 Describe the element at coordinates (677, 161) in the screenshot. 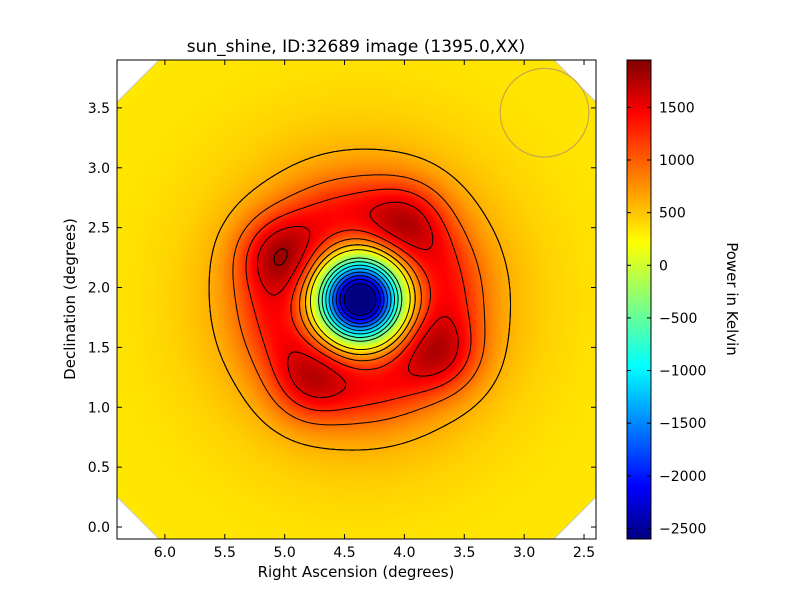

I see `colorbar-tick-label: 1000` at that location.